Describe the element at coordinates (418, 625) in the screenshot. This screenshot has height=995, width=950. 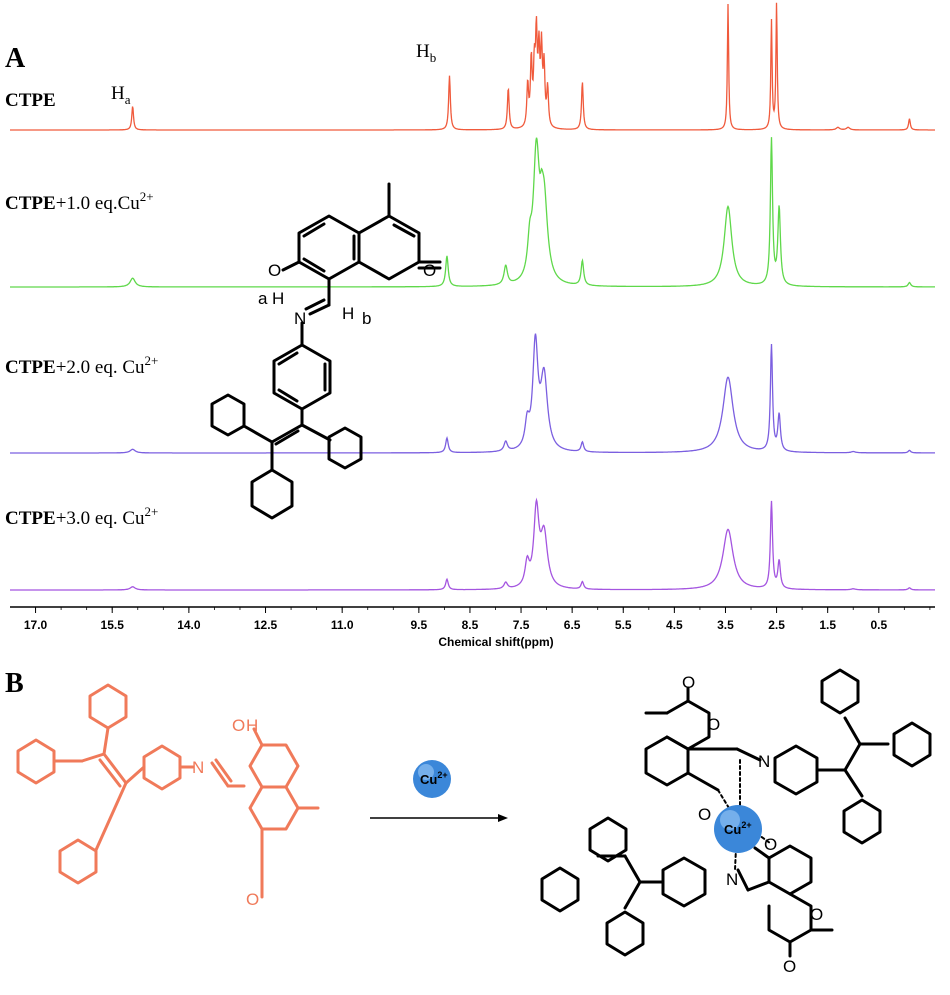
I see `x-tick-label: 9.5` at that location.